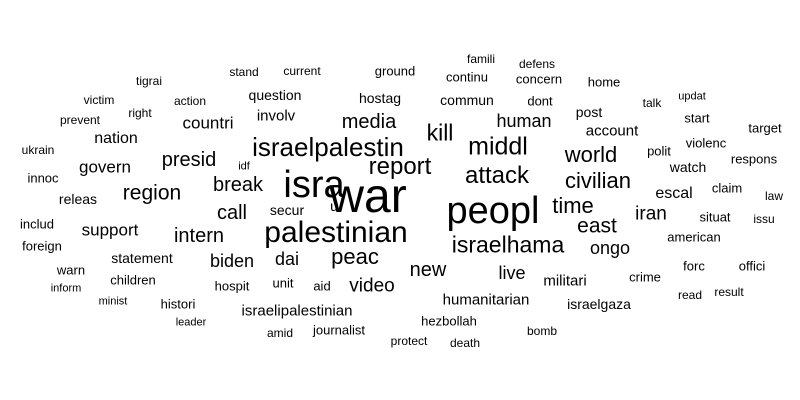 This screenshot has height=400, width=800. I want to click on cloud-word: foreign, so click(42, 246).